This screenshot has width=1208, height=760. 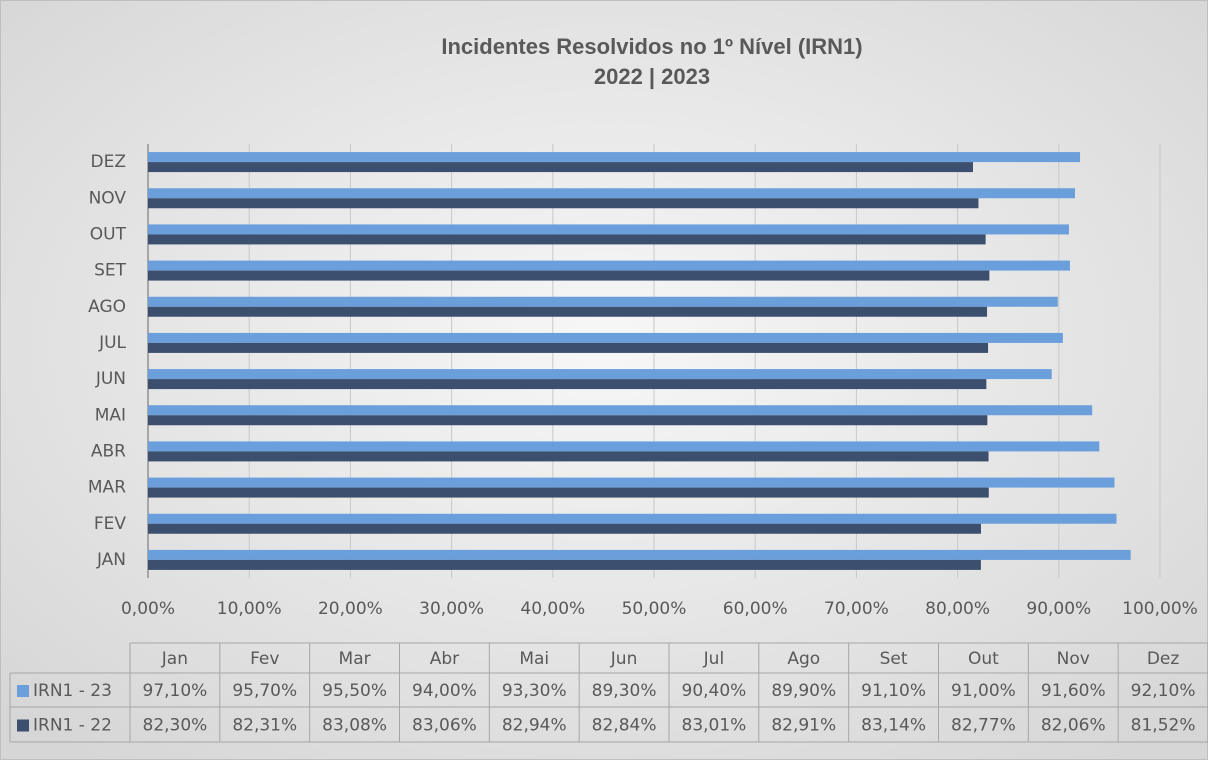 What do you see at coordinates (1163, 691) in the screenshot?
I see `table-value: 92,10%` at bounding box center [1163, 691].